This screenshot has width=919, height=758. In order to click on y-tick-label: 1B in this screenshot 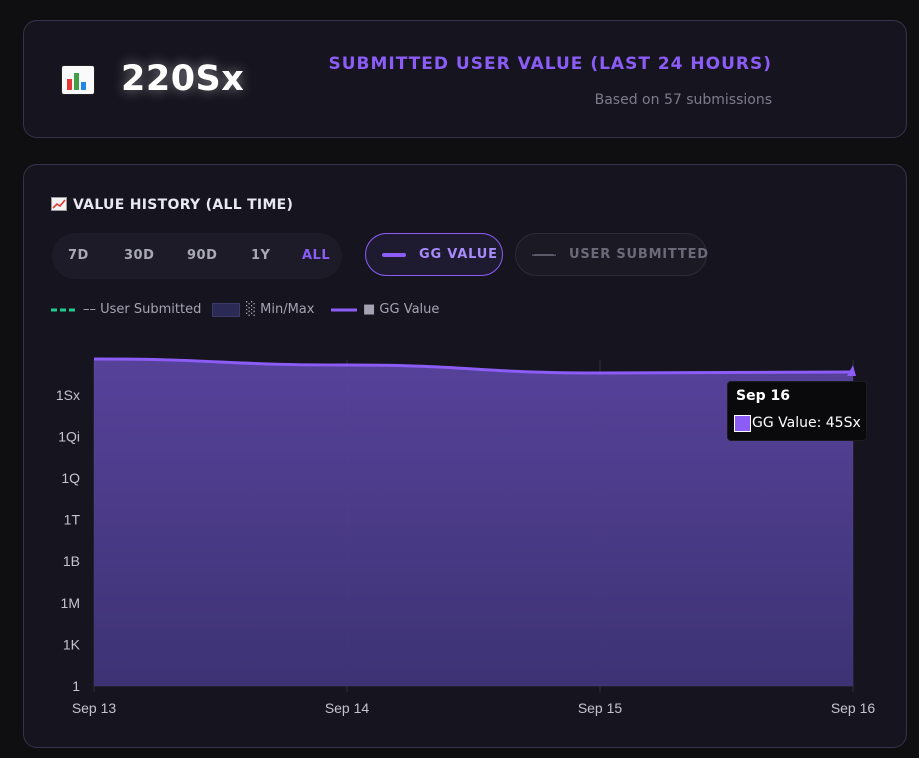, I will do `click(71, 561)`.